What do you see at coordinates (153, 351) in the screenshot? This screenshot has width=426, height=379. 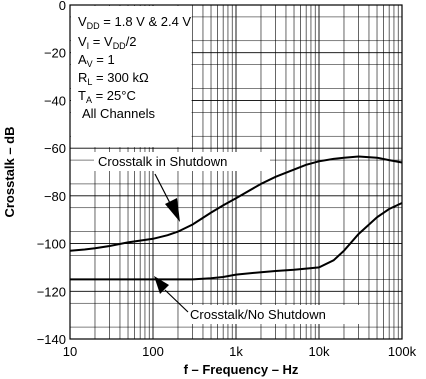 I see `x-tick-label: 100` at bounding box center [153, 351].